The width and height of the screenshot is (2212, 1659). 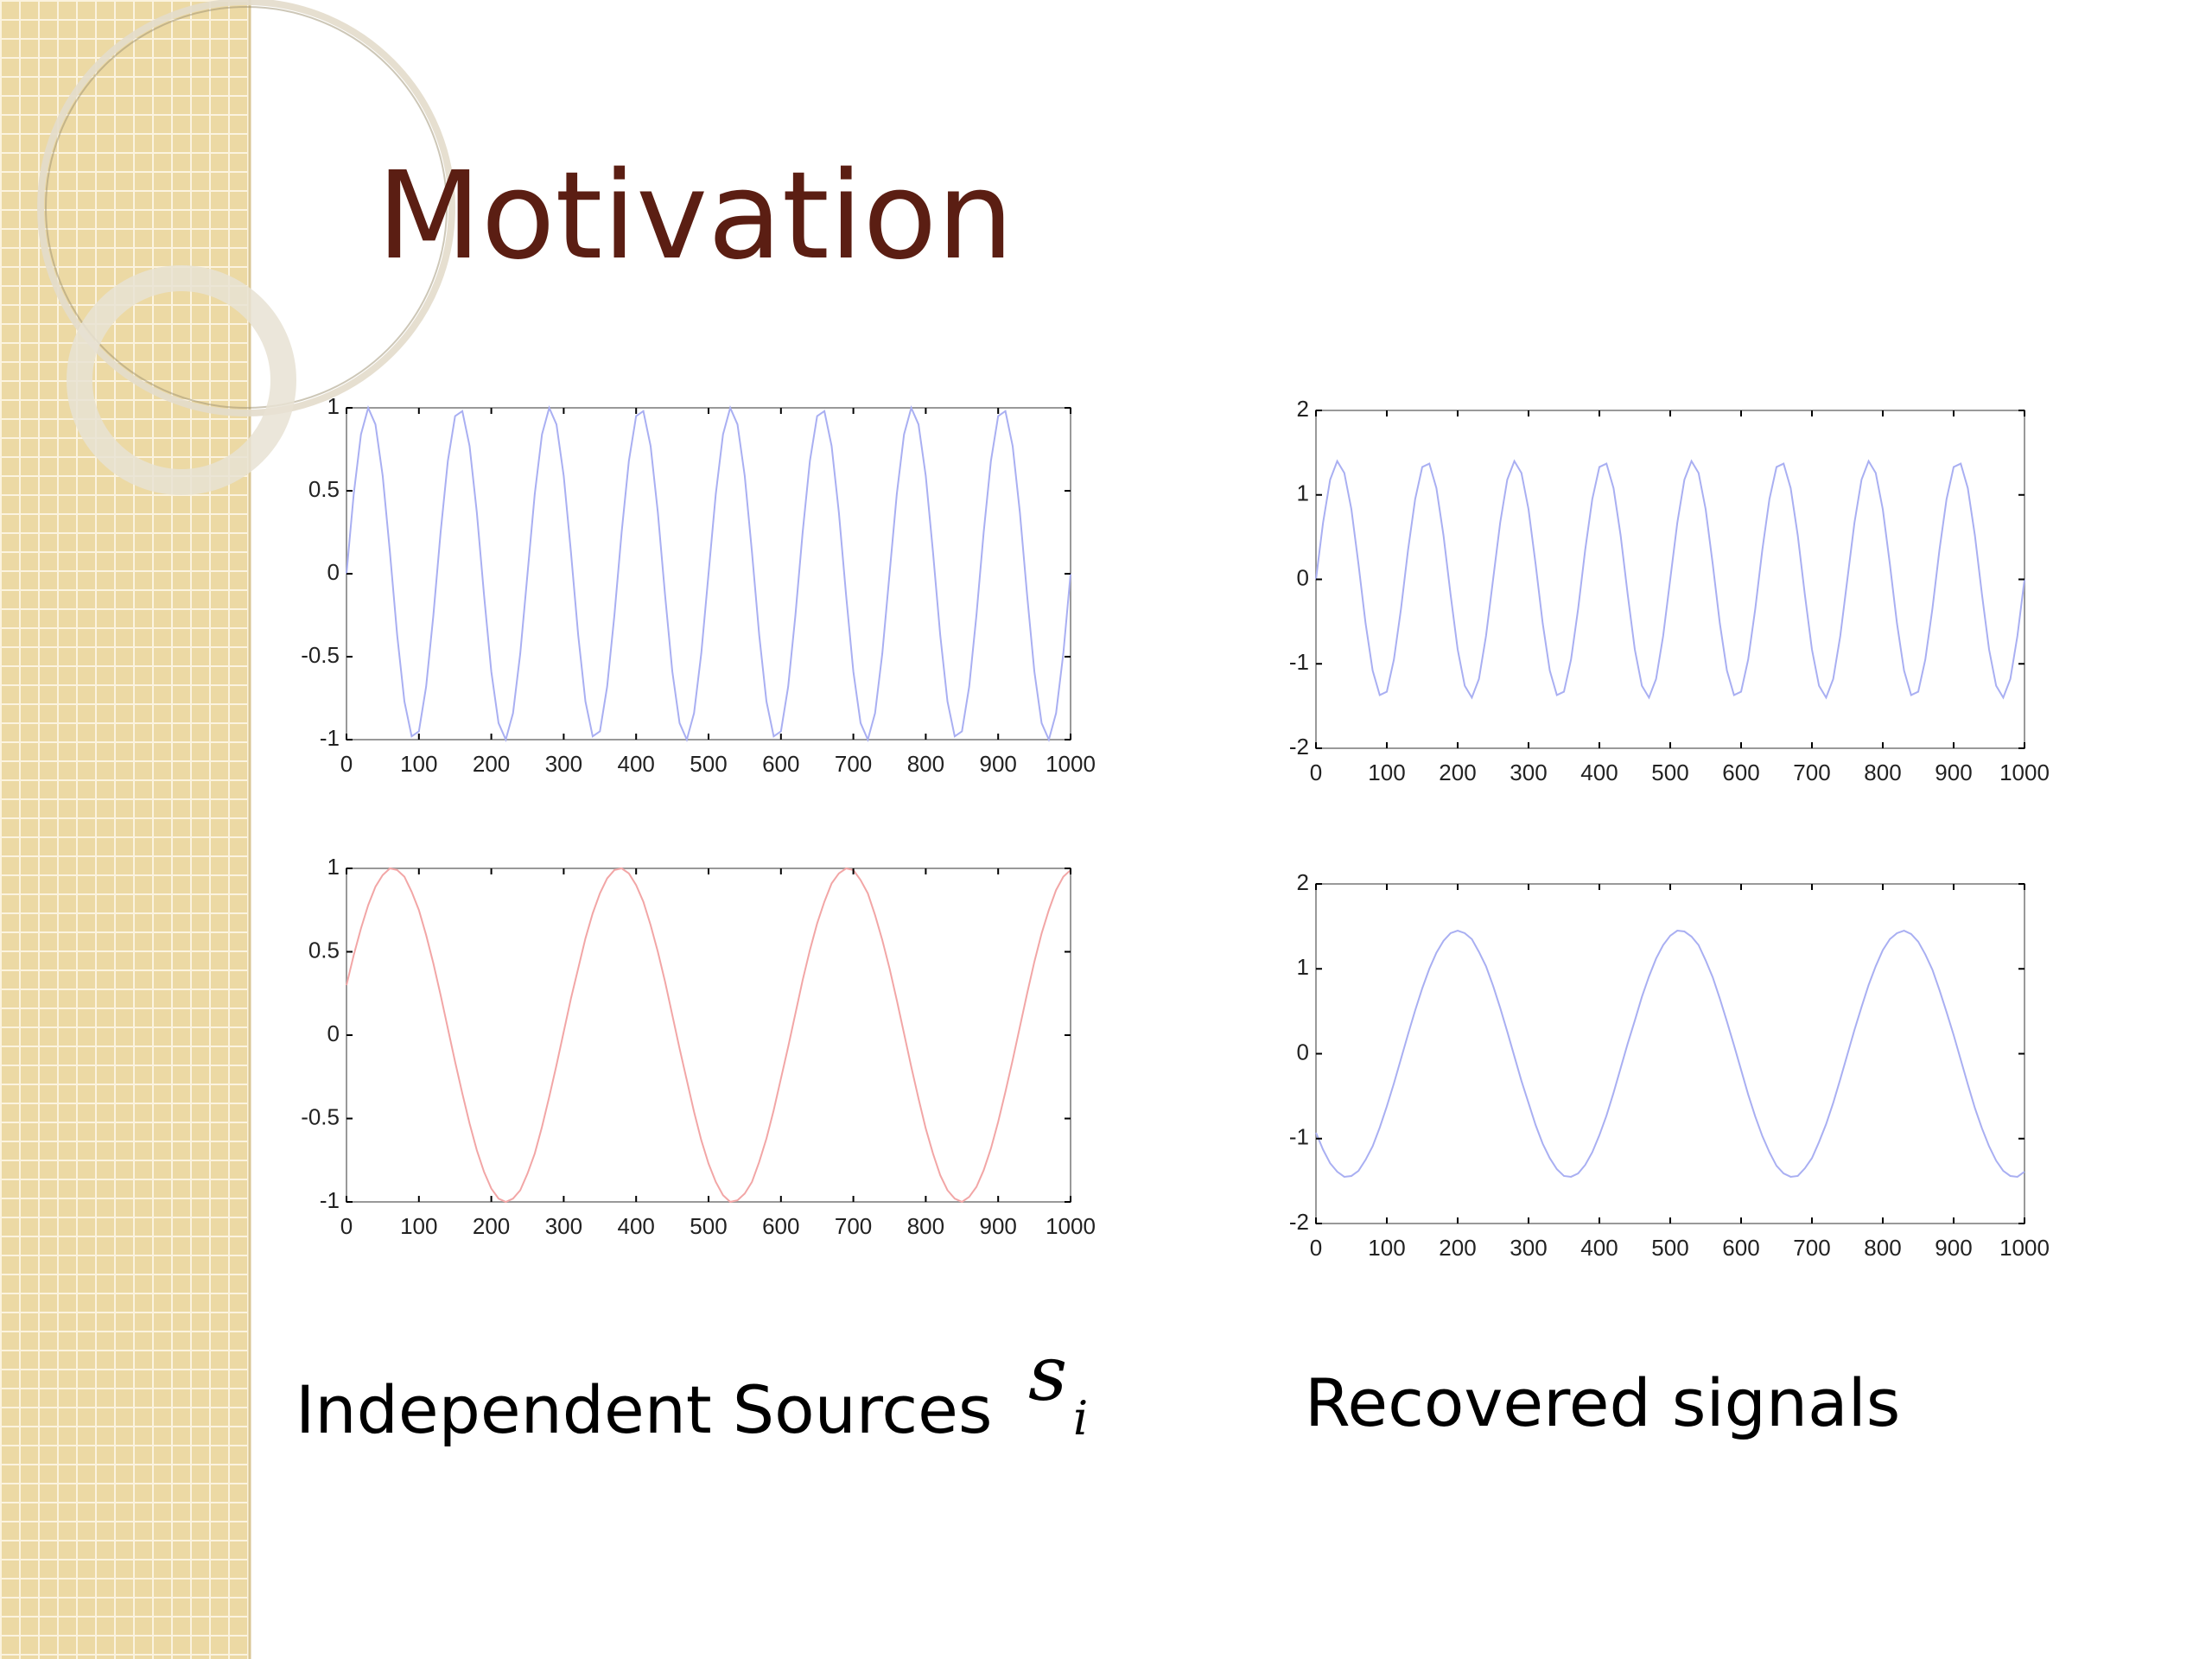 I want to click on side-strip, so click(x=124, y=829).